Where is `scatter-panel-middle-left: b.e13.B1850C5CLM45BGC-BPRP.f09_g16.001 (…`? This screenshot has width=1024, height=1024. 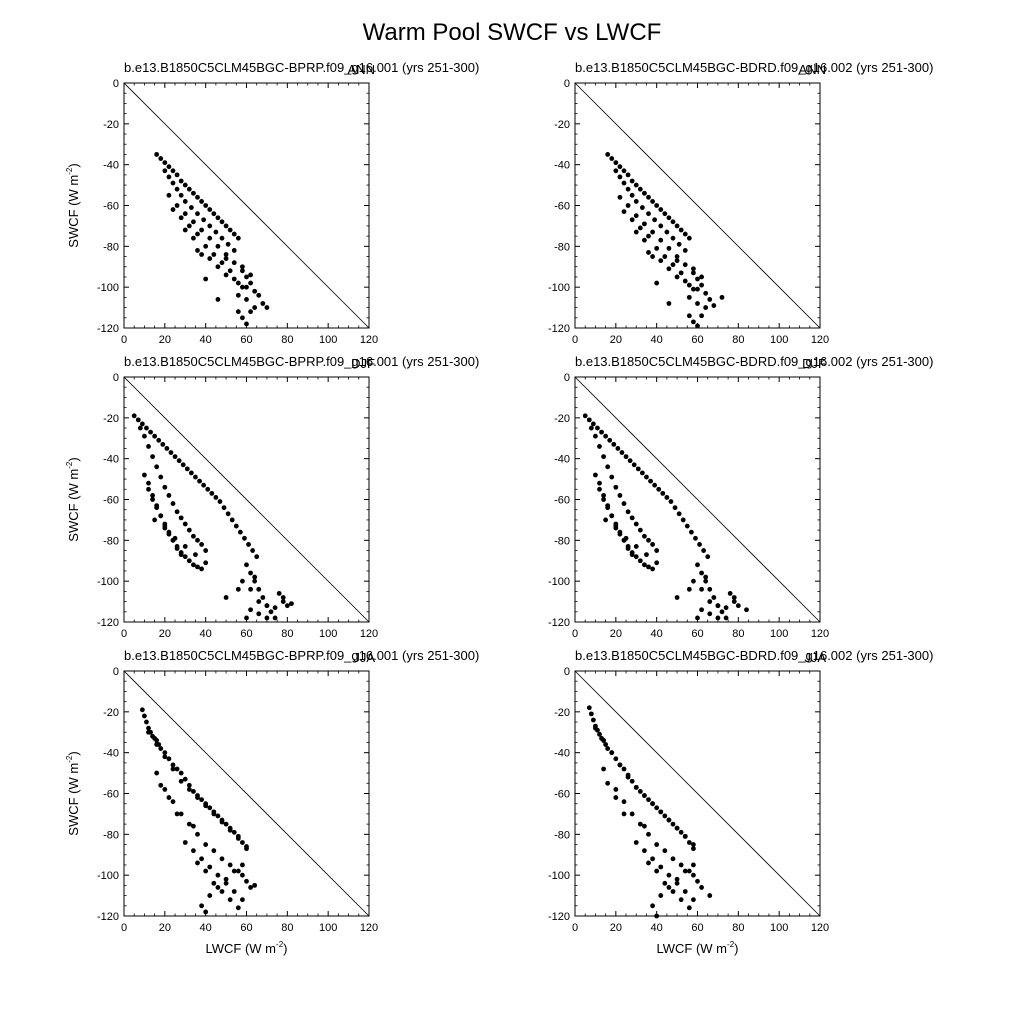 scatter-panel-middle-left: b.e13.B1850C5CLM45BGC-BPRP.f09_g16.001 (… is located at coordinates (272, 497).